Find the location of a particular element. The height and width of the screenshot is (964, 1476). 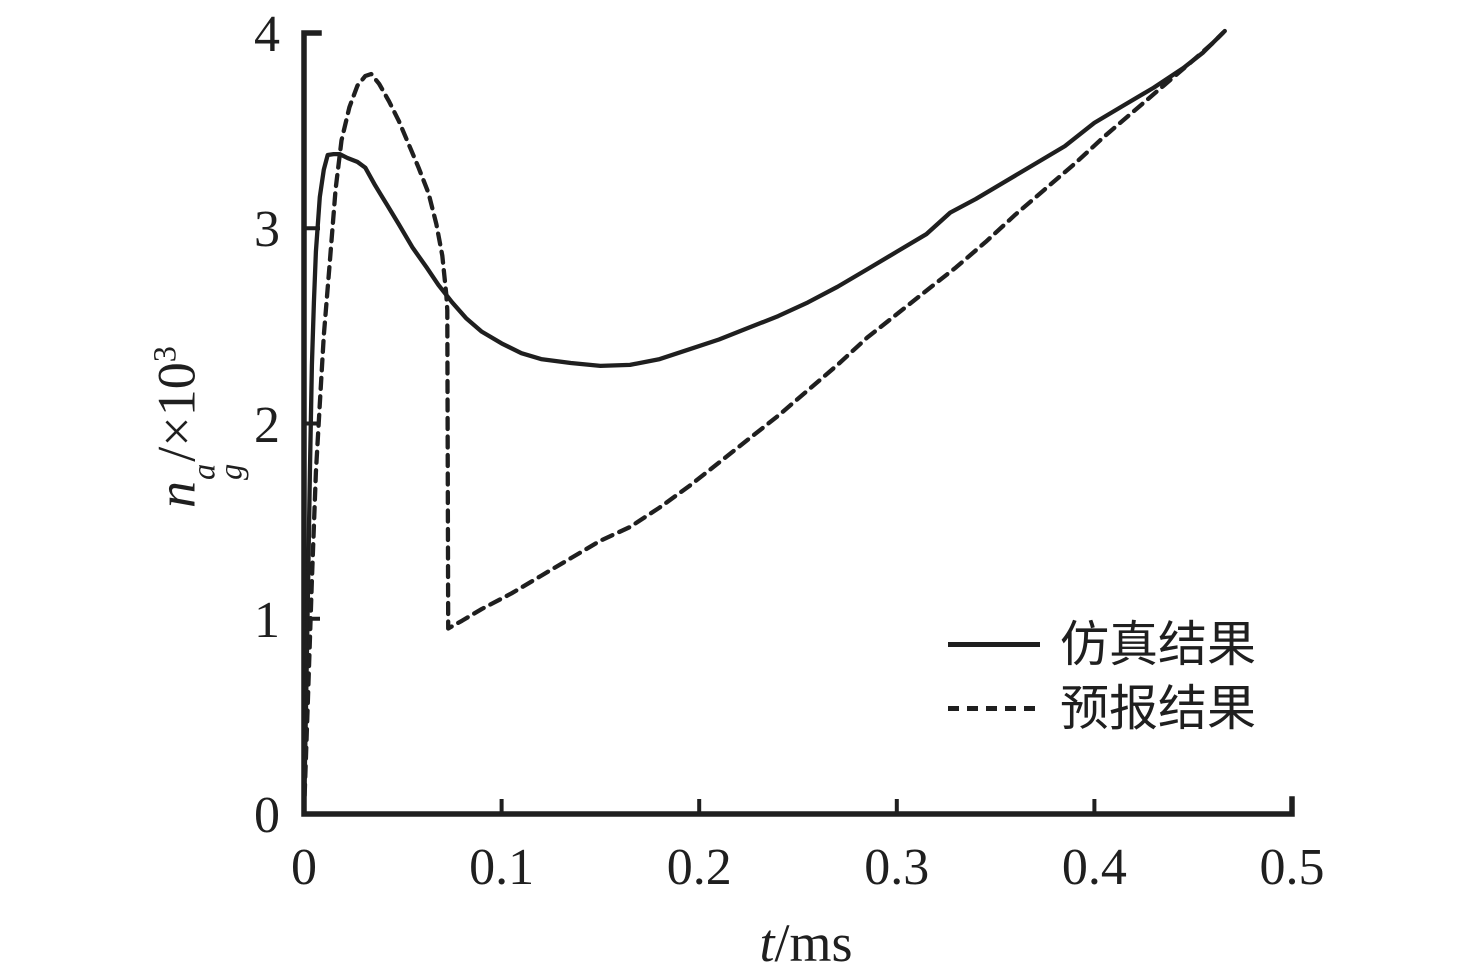

y-tick-label: 3 is located at coordinates (267, 230).